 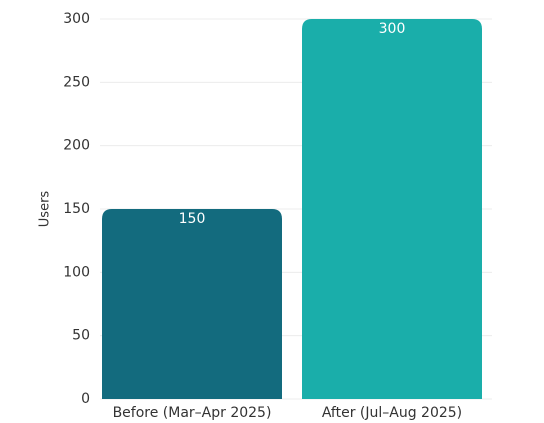 What do you see at coordinates (81, 336) in the screenshot?
I see `y-tick-label: 50` at bounding box center [81, 336].